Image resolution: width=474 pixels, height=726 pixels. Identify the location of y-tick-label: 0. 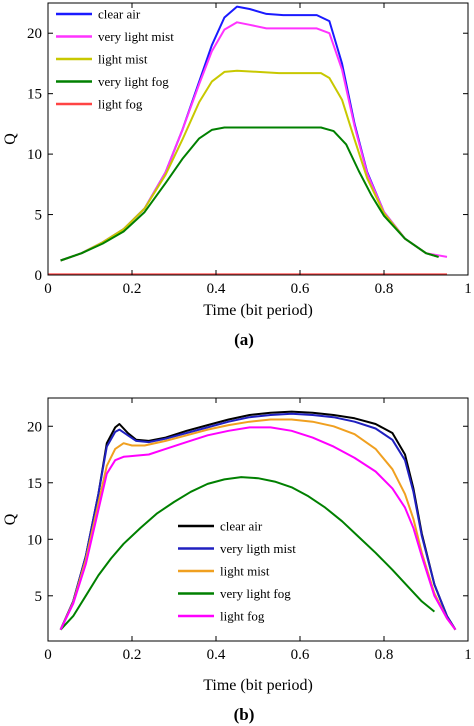
(39, 276).